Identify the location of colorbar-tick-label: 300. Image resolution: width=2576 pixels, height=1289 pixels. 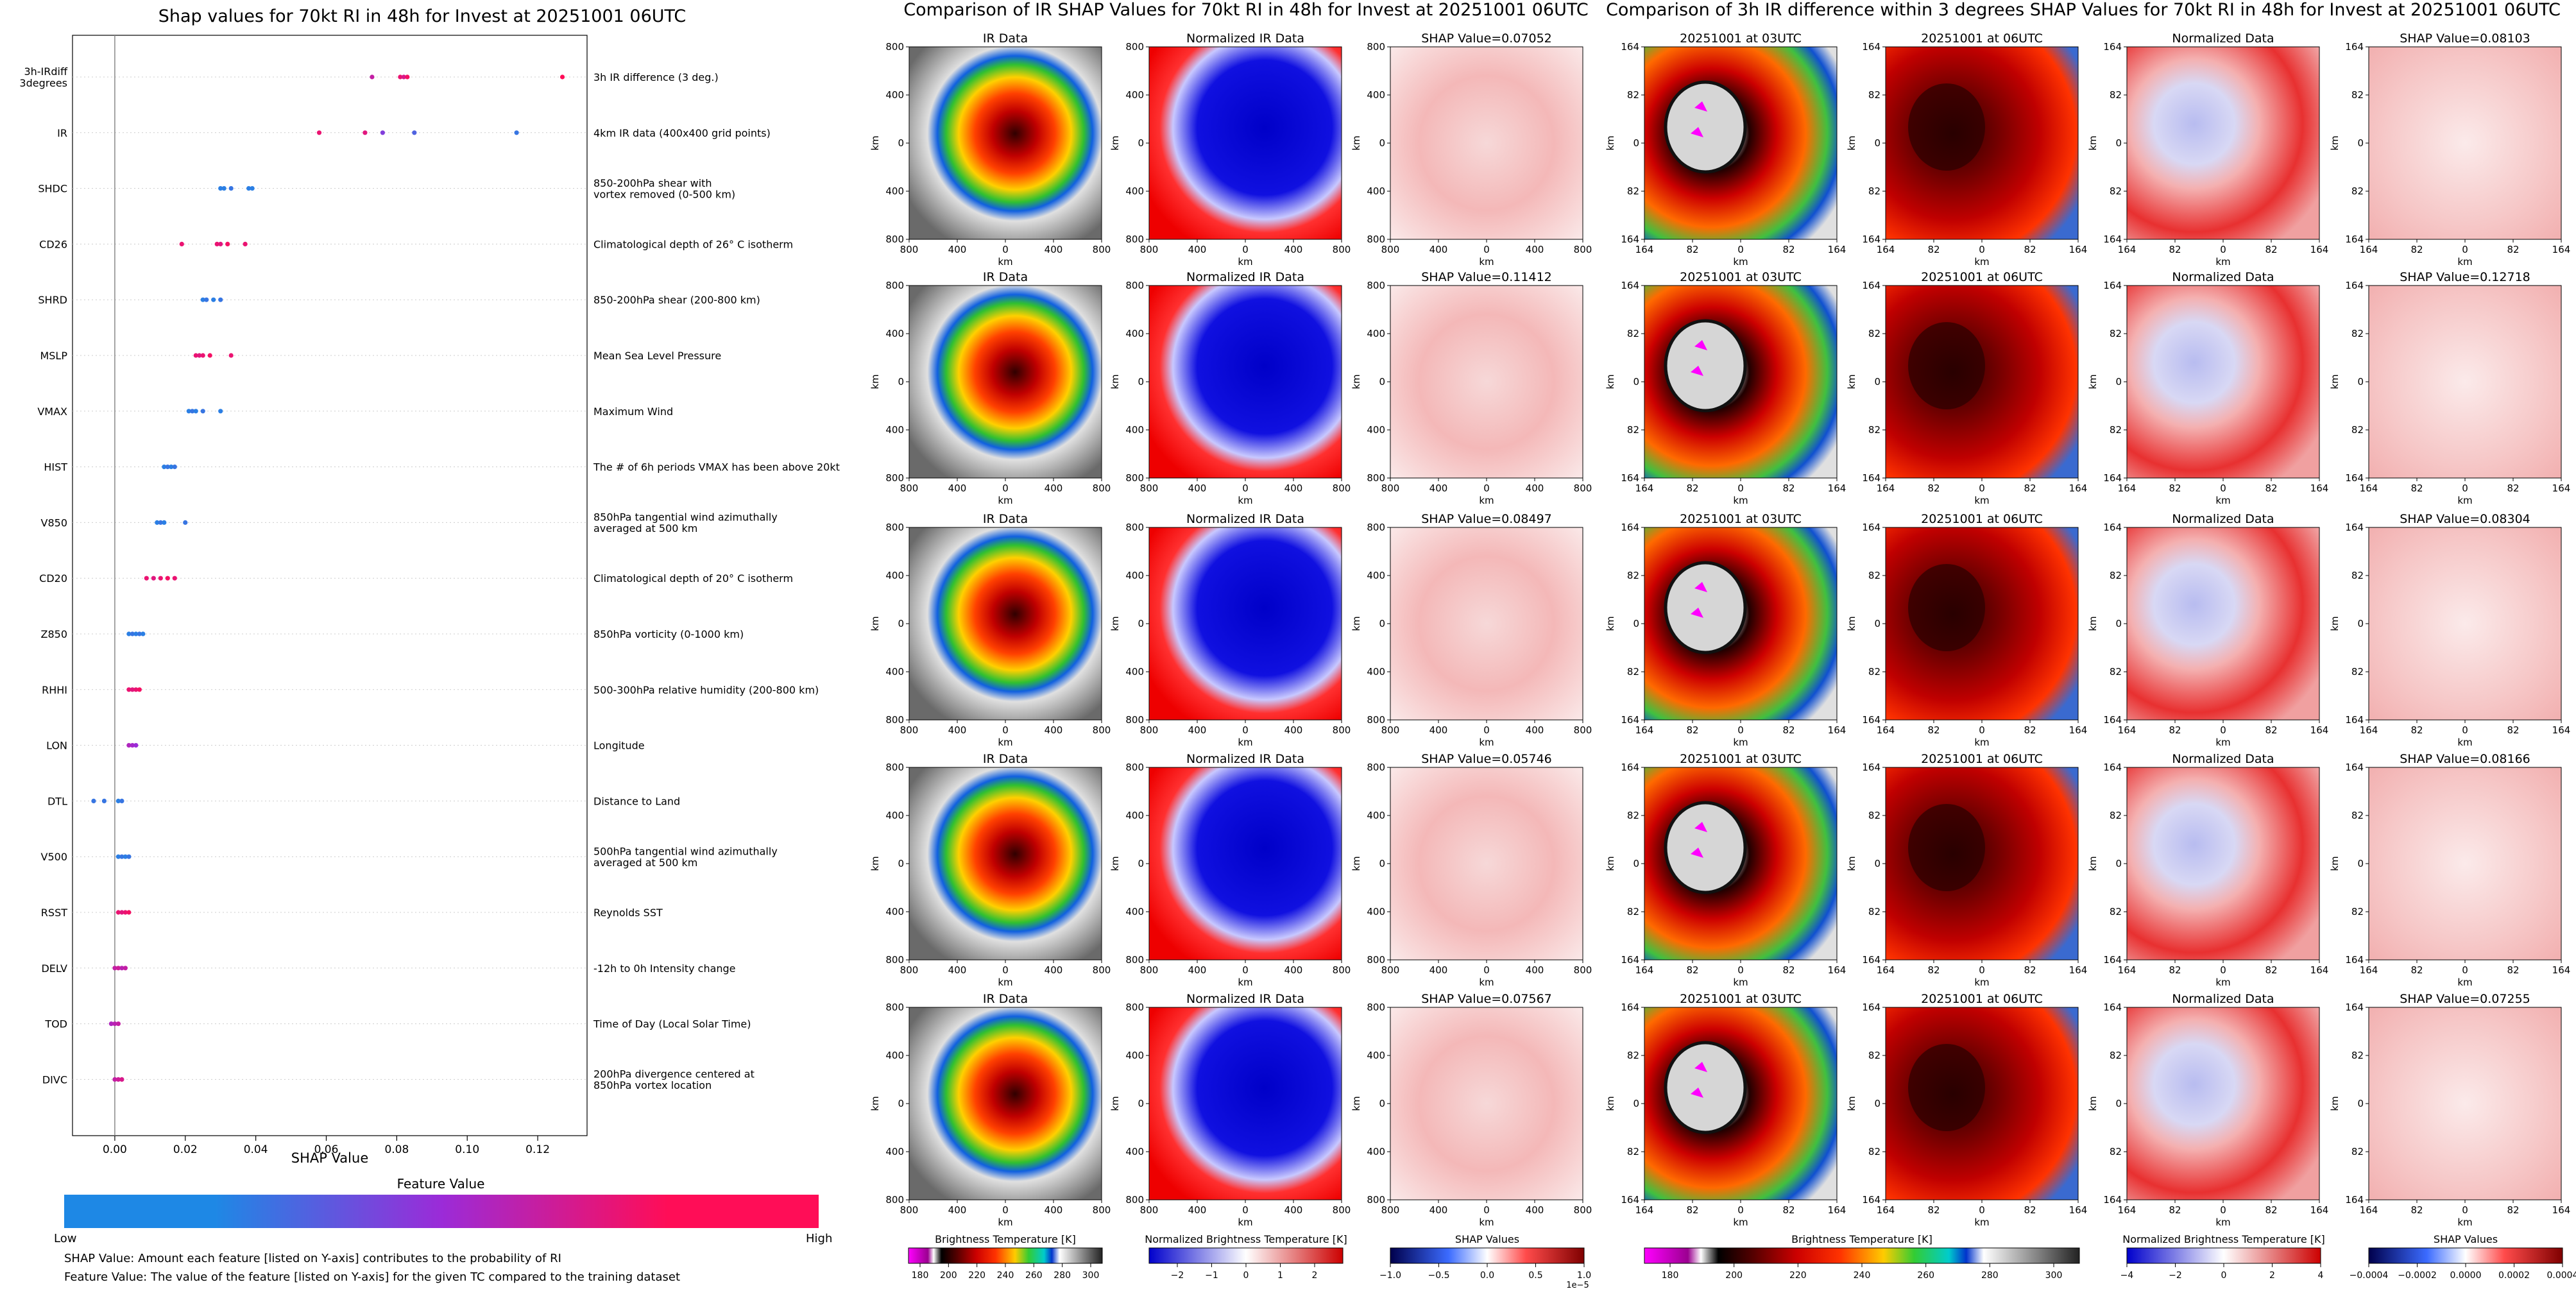
(2054, 1275).